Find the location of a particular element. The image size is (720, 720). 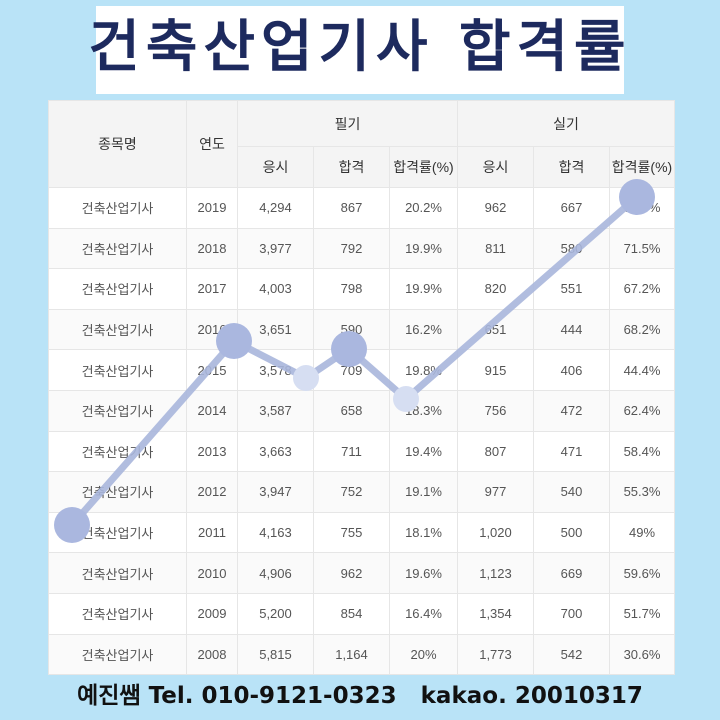

cell-practical-rate: 68.2% is located at coordinates (642, 329).